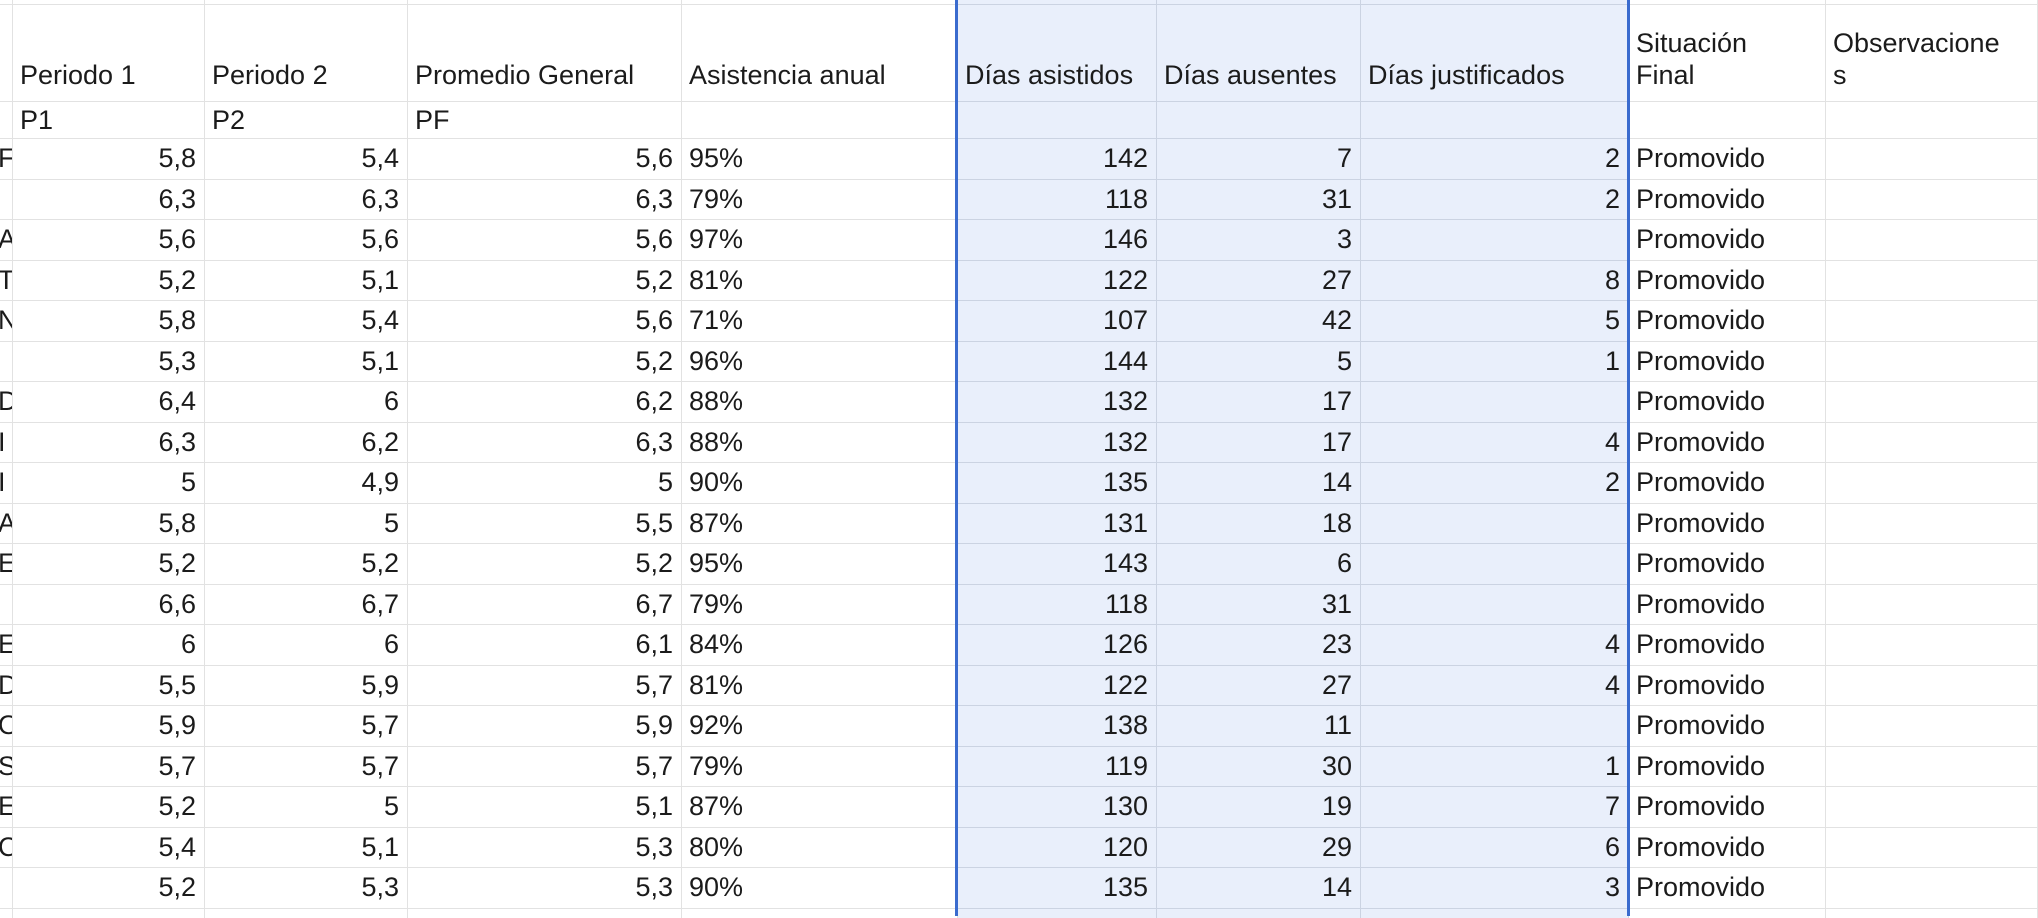  Describe the element at coordinates (1057, 564) in the screenshot. I see `cell-dias-asistidos: 143` at that location.